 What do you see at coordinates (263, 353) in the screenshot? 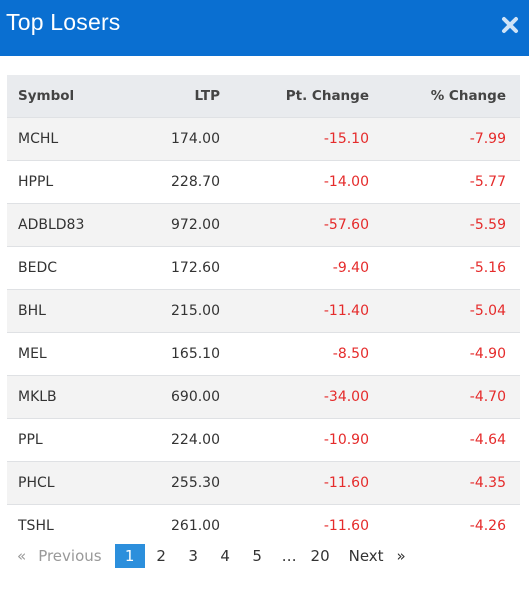
I see `table-row: MEL 165.10 -8.50 -4.90` at bounding box center [263, 353].